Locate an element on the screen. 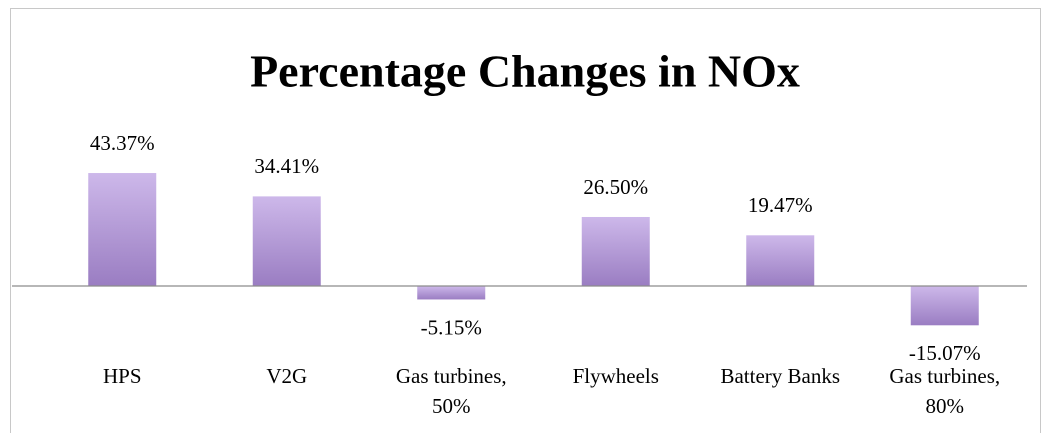  x-tick-label: Battery Banks is located at coordinates (780, 376).